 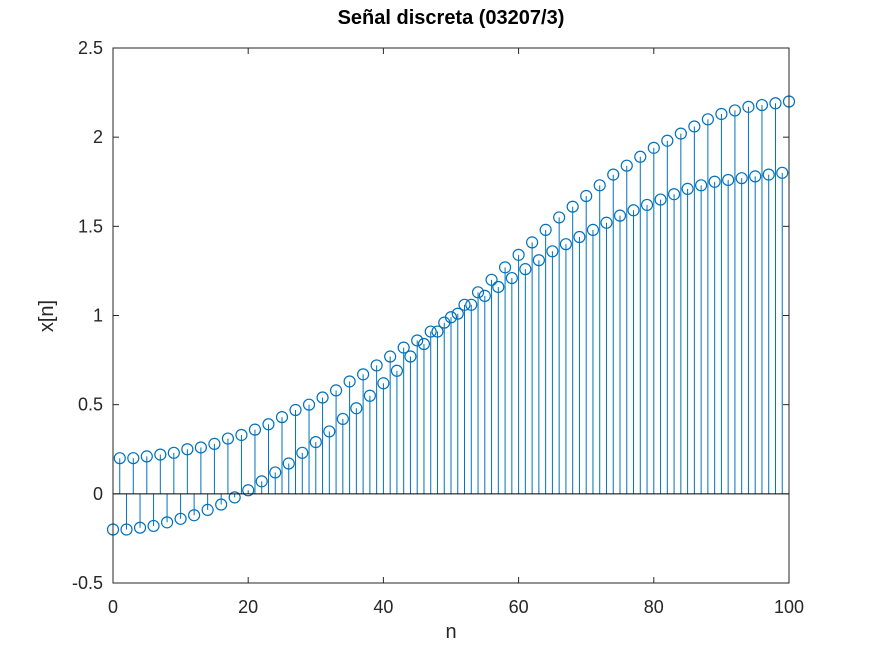 What do you see at coordinates (87, 583) in the screenshot?
I see `y-tick-label: -0.5` at bounding box center [87, 583].